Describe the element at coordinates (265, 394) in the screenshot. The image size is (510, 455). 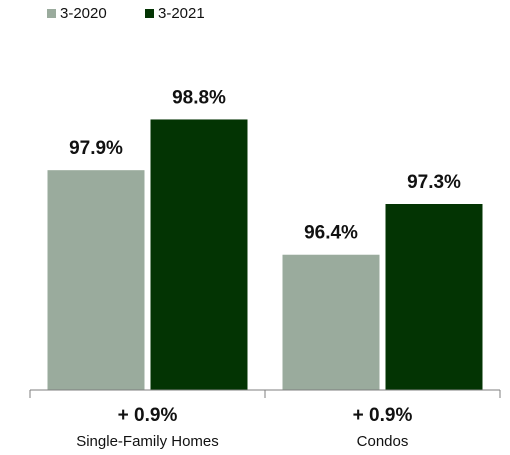
I see `x-axis-ticks` at that location.